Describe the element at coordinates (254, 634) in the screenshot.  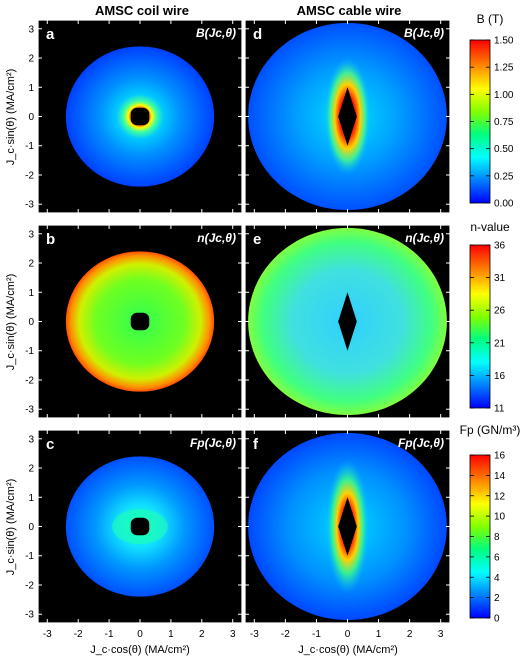
I see `xtick-f--3: -3` at that location.